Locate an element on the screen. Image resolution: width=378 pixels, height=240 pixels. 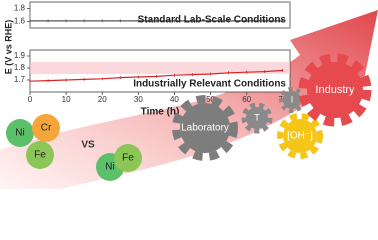
gear: [OH⁻] is located at coordinates (300, 136).